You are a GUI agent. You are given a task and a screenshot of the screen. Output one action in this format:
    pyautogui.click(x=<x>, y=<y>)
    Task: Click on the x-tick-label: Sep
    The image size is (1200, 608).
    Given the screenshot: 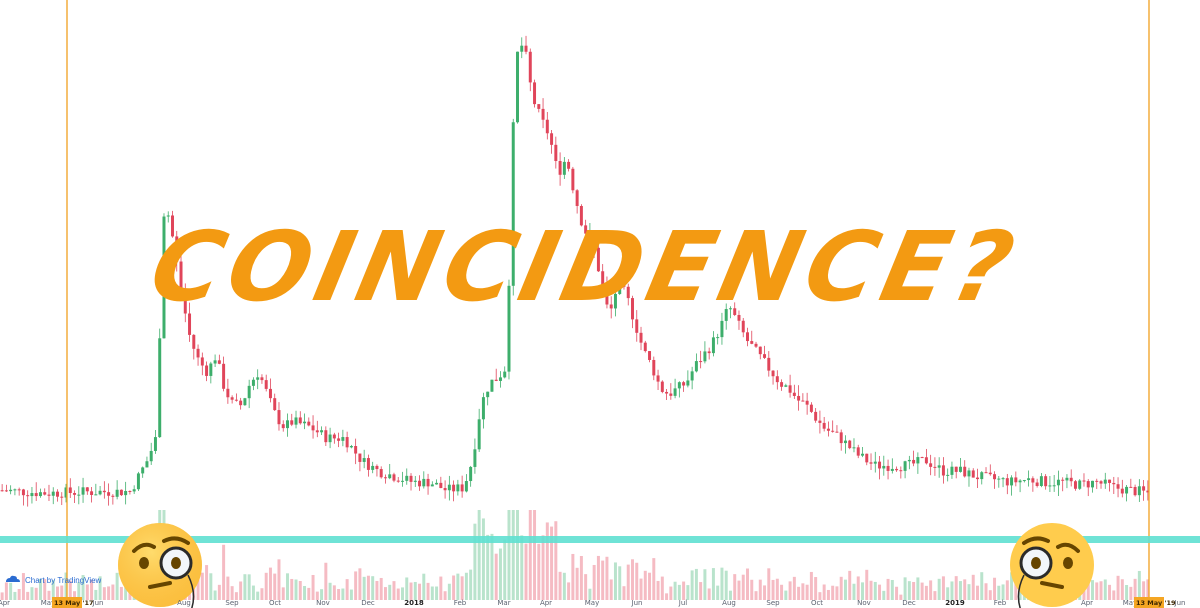 What is the action you would take?
    pyautogui.click(x=773, y=603)
    